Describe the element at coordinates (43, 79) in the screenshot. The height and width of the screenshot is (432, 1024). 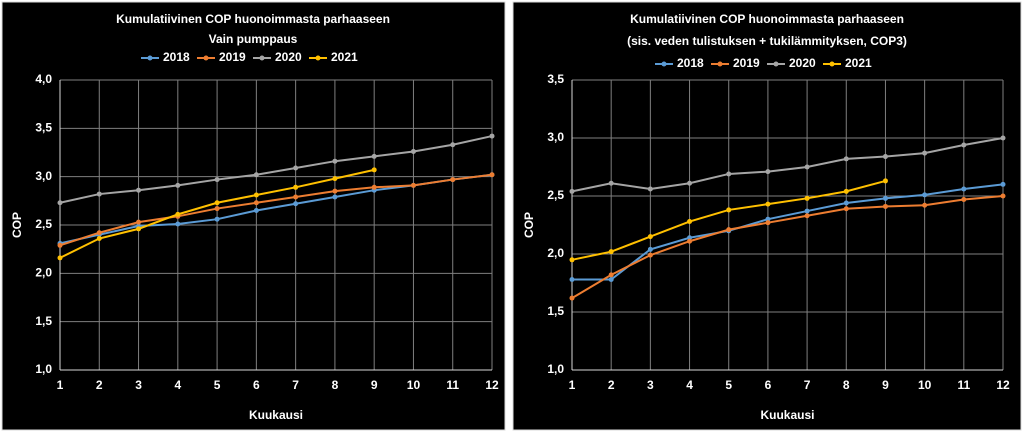
I see `y-tick-label: 4,0` at that location.